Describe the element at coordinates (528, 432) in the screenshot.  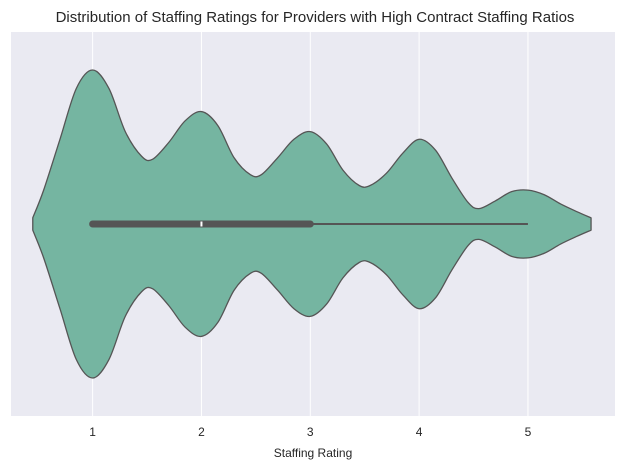
I see `x-tick-label: 5` at that location.